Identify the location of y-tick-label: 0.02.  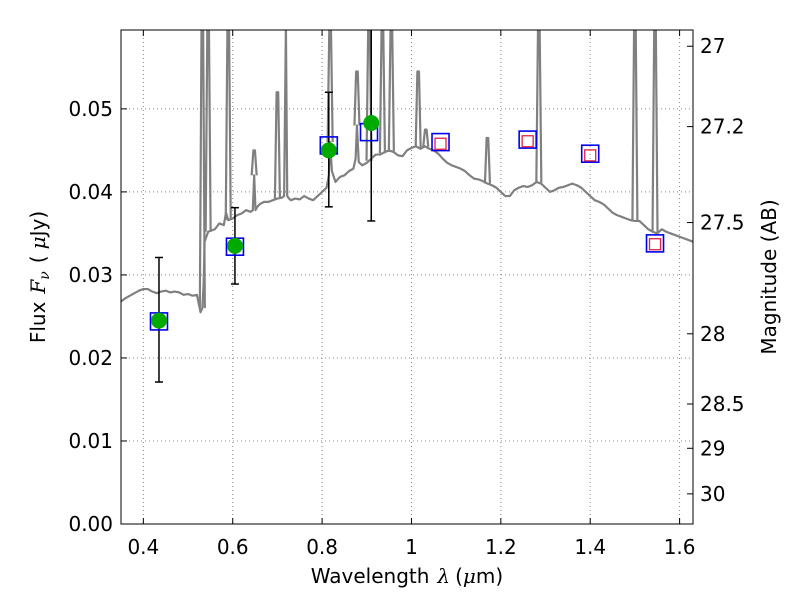
(90, 358).